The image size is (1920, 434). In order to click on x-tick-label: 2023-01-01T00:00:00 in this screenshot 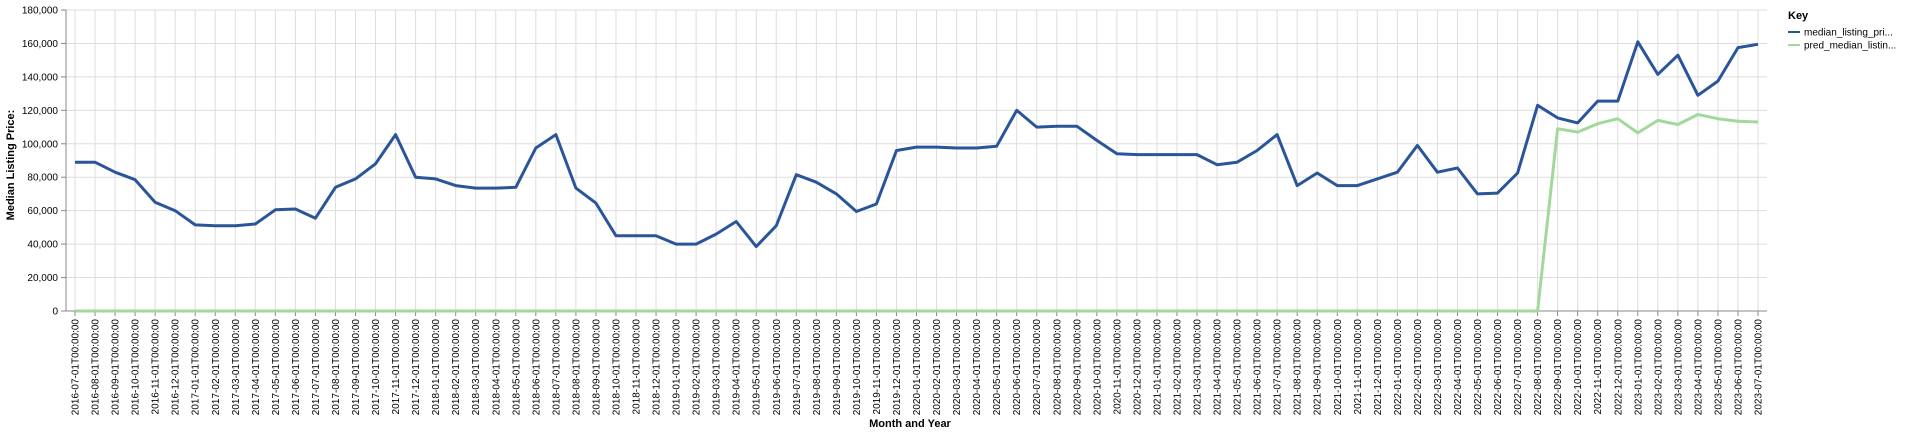, I will do `click(1638, 367)`.